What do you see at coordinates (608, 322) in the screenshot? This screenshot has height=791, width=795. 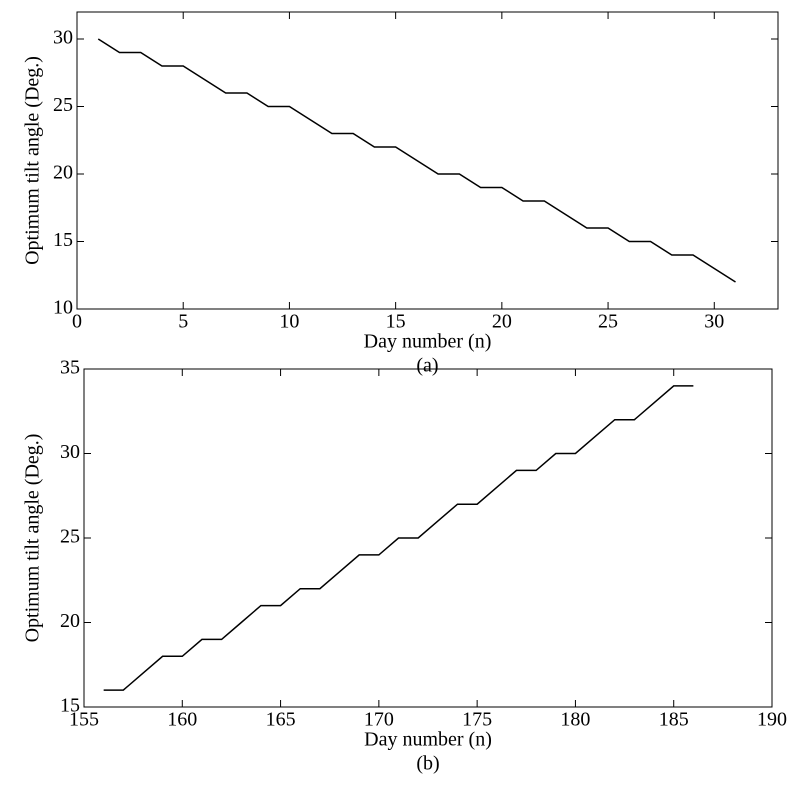 I see `x-tick-label: 25` at bounding box center [608, 322].